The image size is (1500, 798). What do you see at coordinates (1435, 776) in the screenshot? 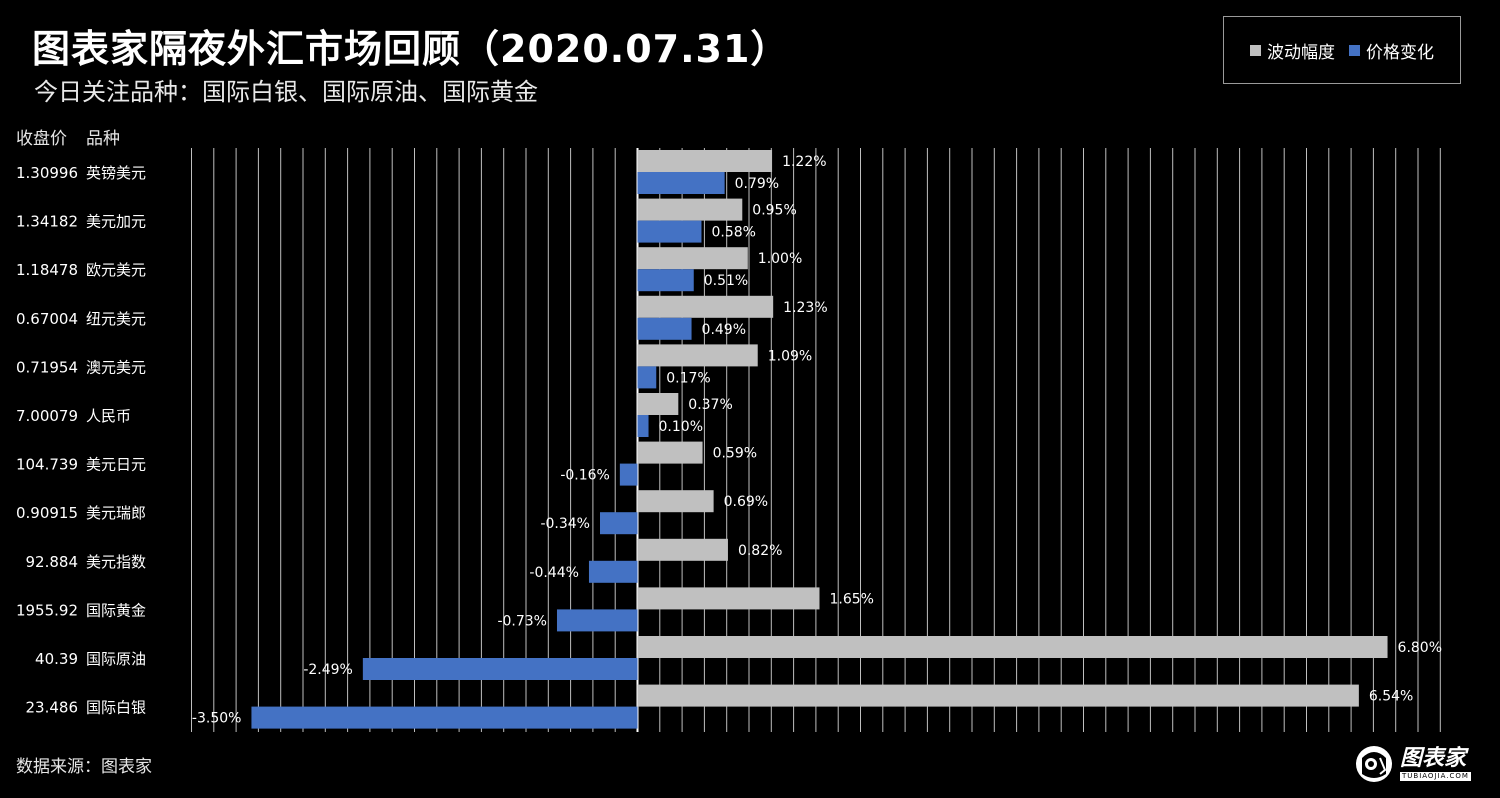
I see `brand-url: TUBIAOJIA.COM` at bounding box center [1435, 776].